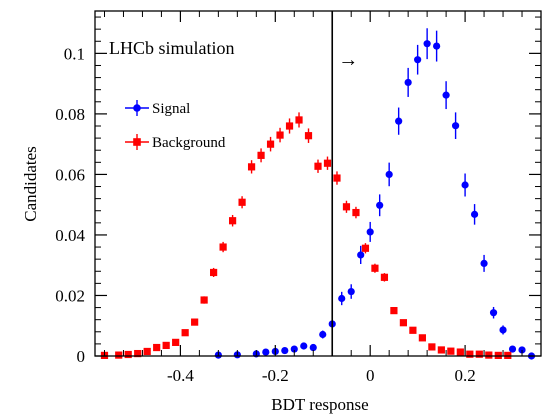 The width and height of the screenshot is (549, 417). I want to click on x-tick-label: 0, so click(370, 375).